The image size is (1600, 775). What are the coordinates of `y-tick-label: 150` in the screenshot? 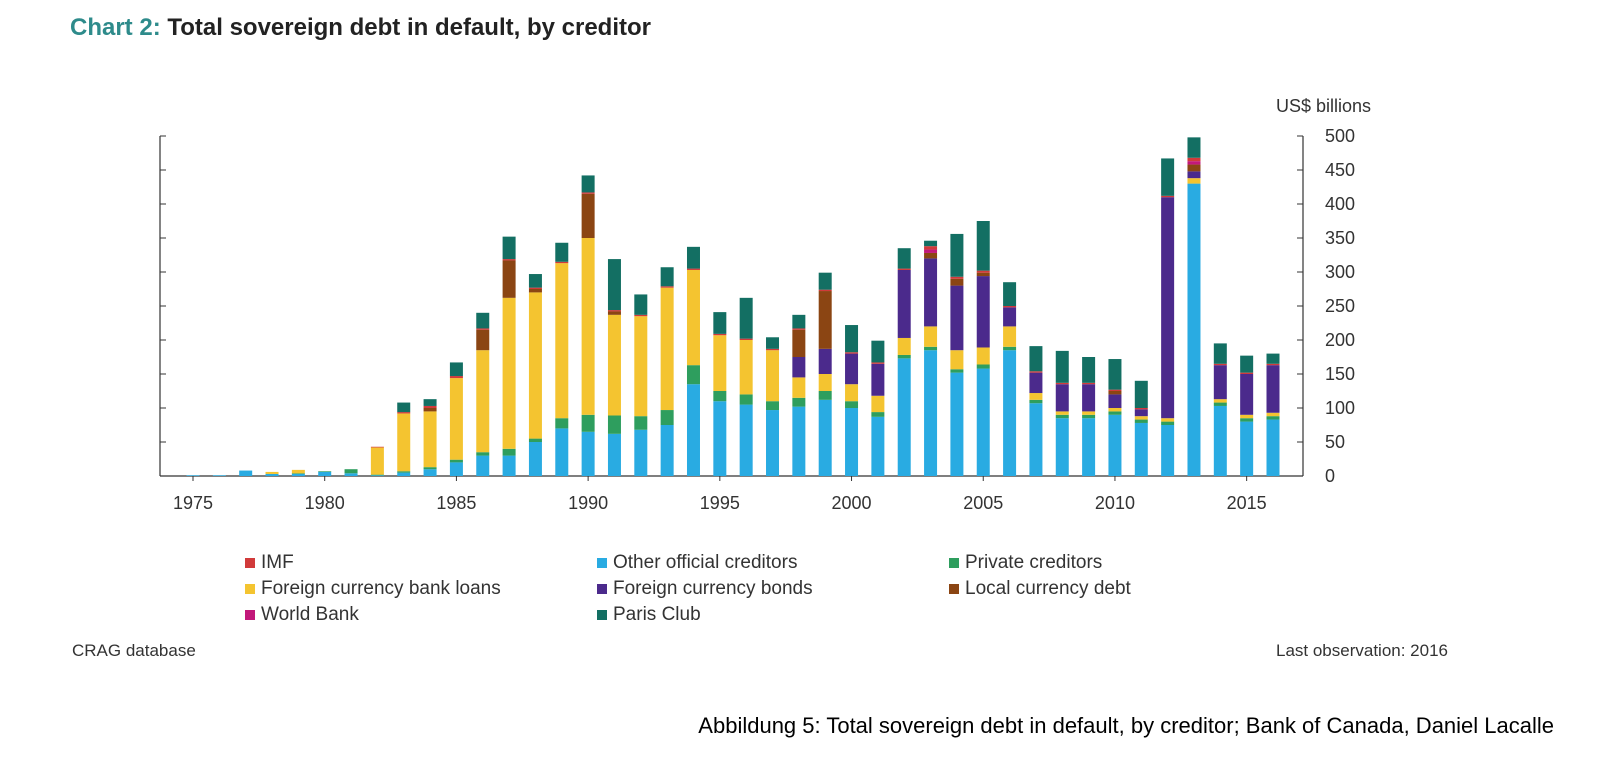 It's located at (1340, 374).